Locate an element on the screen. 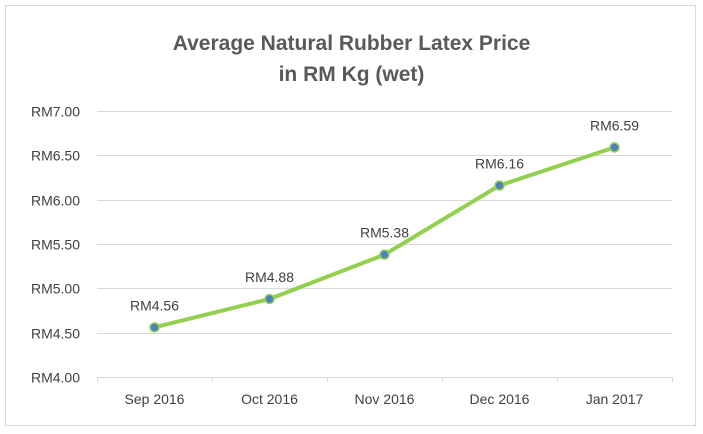  chart-title-line-1: Average Natural Rubber Latex Price is located at coordinates (351, 43).